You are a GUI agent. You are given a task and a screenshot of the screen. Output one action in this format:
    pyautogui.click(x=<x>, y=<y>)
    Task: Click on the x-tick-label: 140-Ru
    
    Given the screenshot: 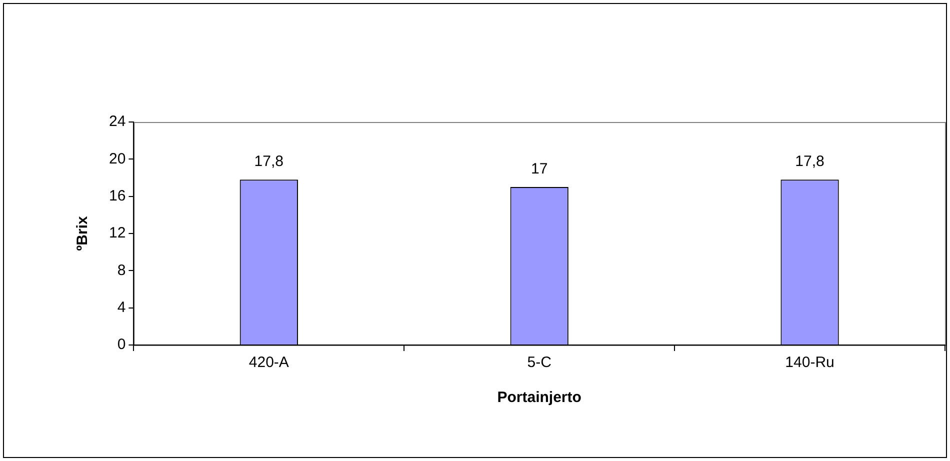 What is the action you would take?
    pyautogui.click(x=809, y=363)
    